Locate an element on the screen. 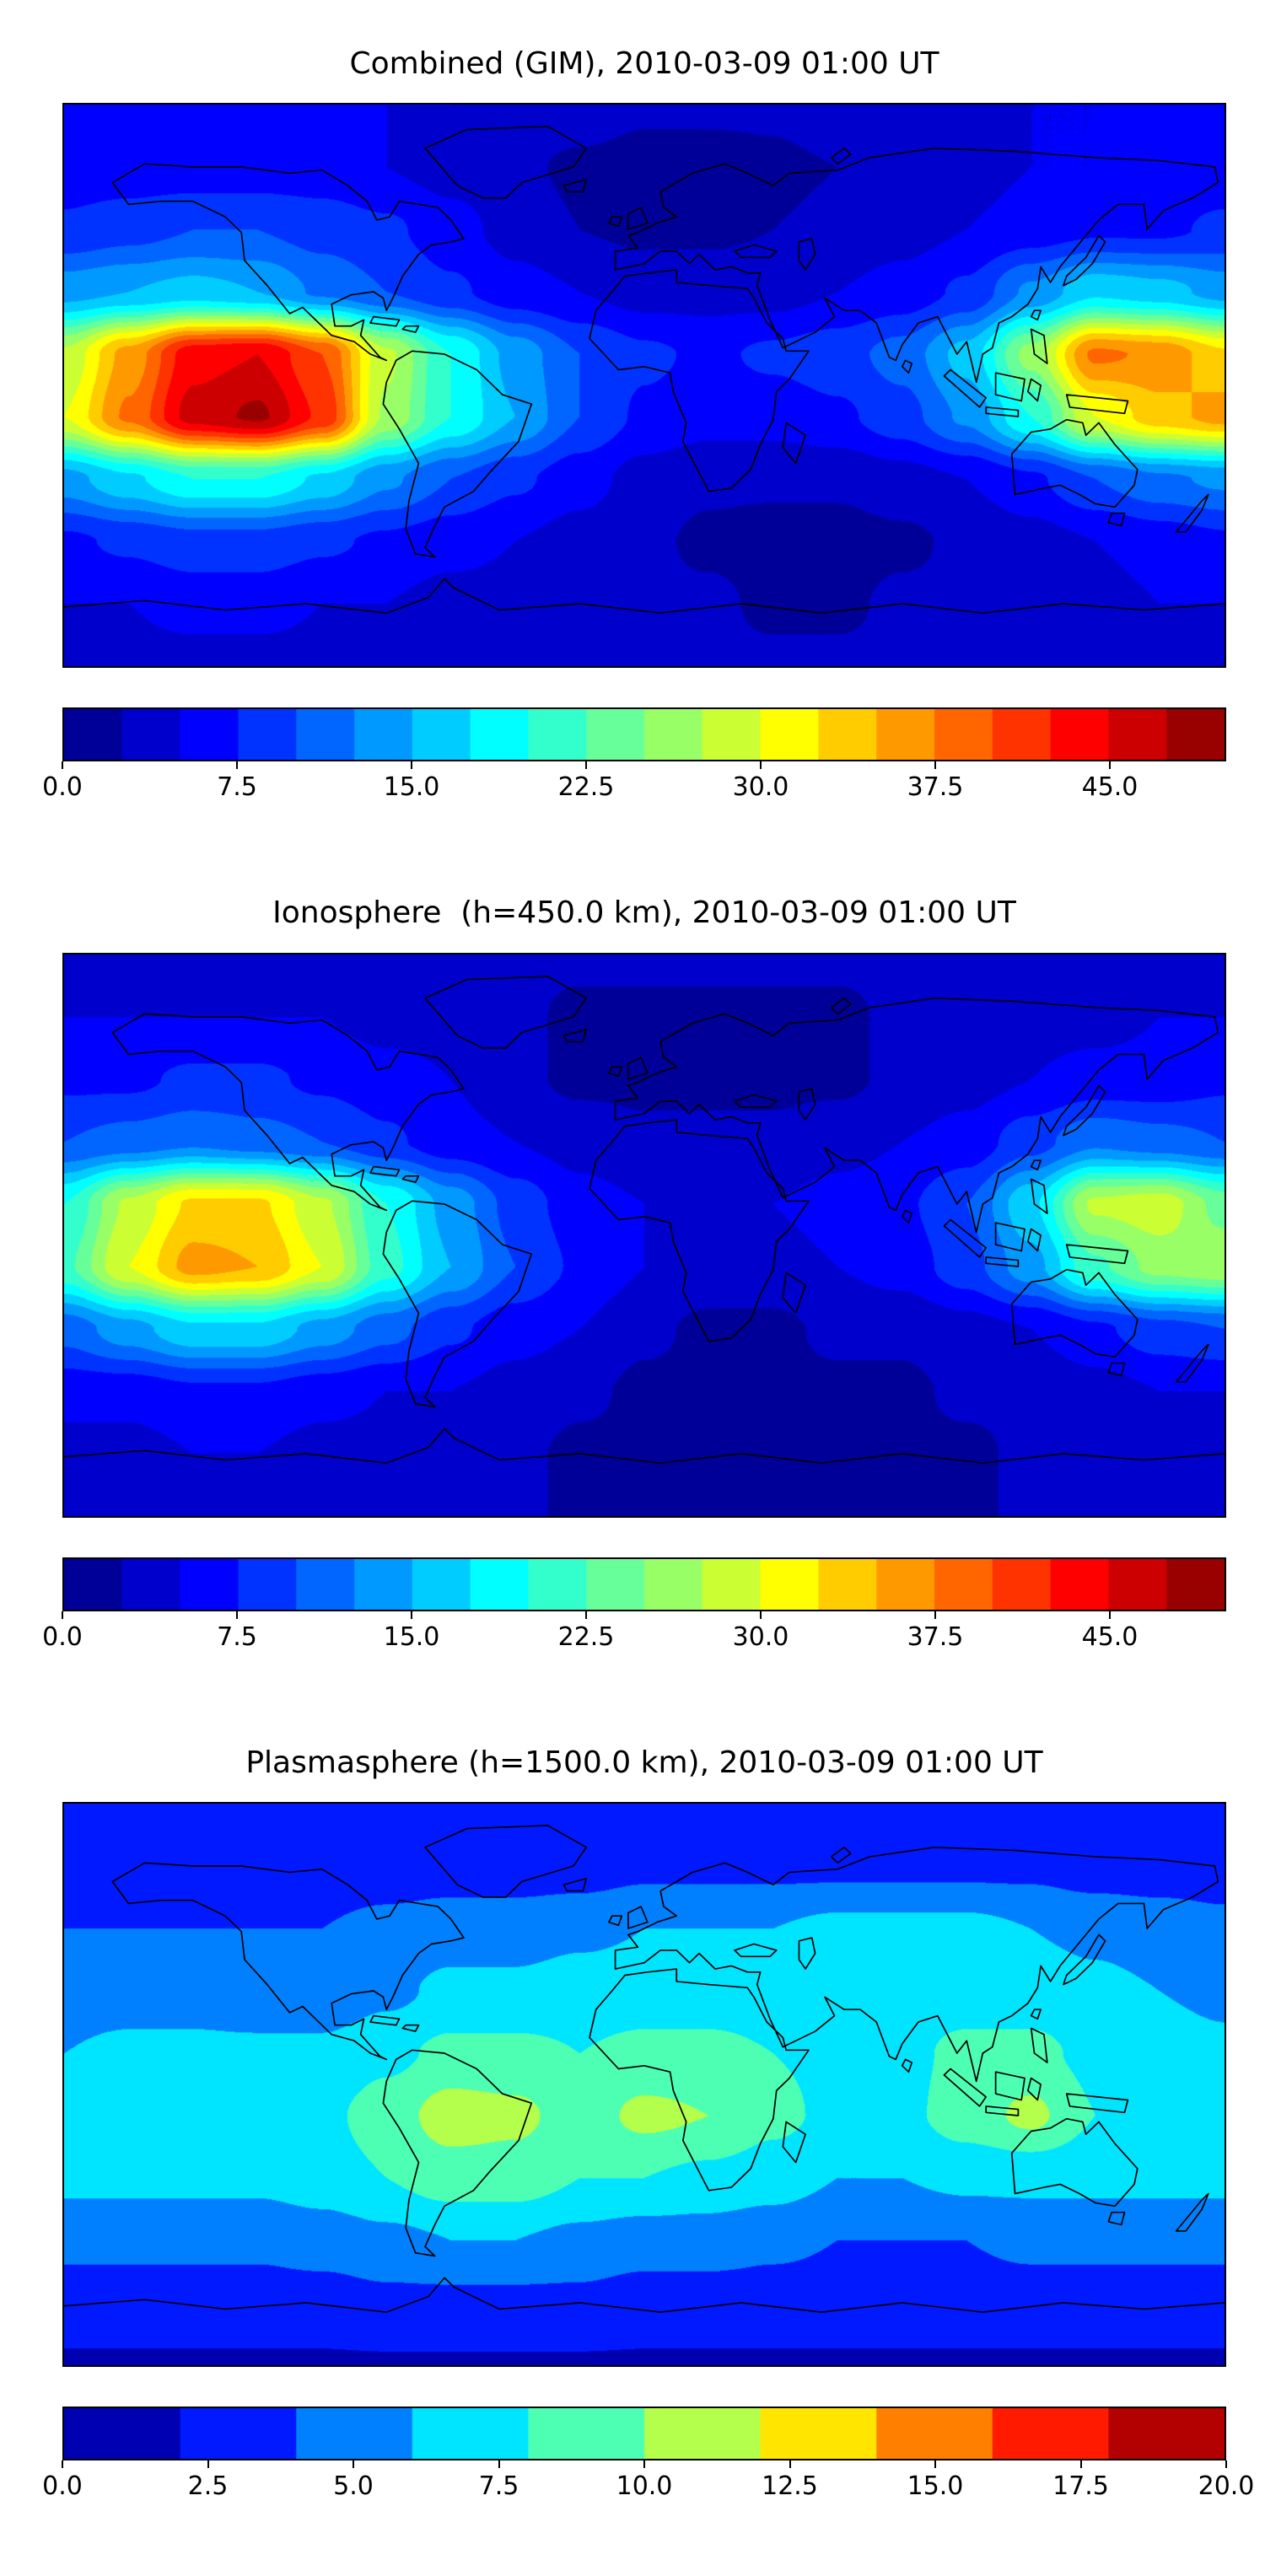  colorbar-tick-label: 5.0 is located at coordinates (354, 2486).